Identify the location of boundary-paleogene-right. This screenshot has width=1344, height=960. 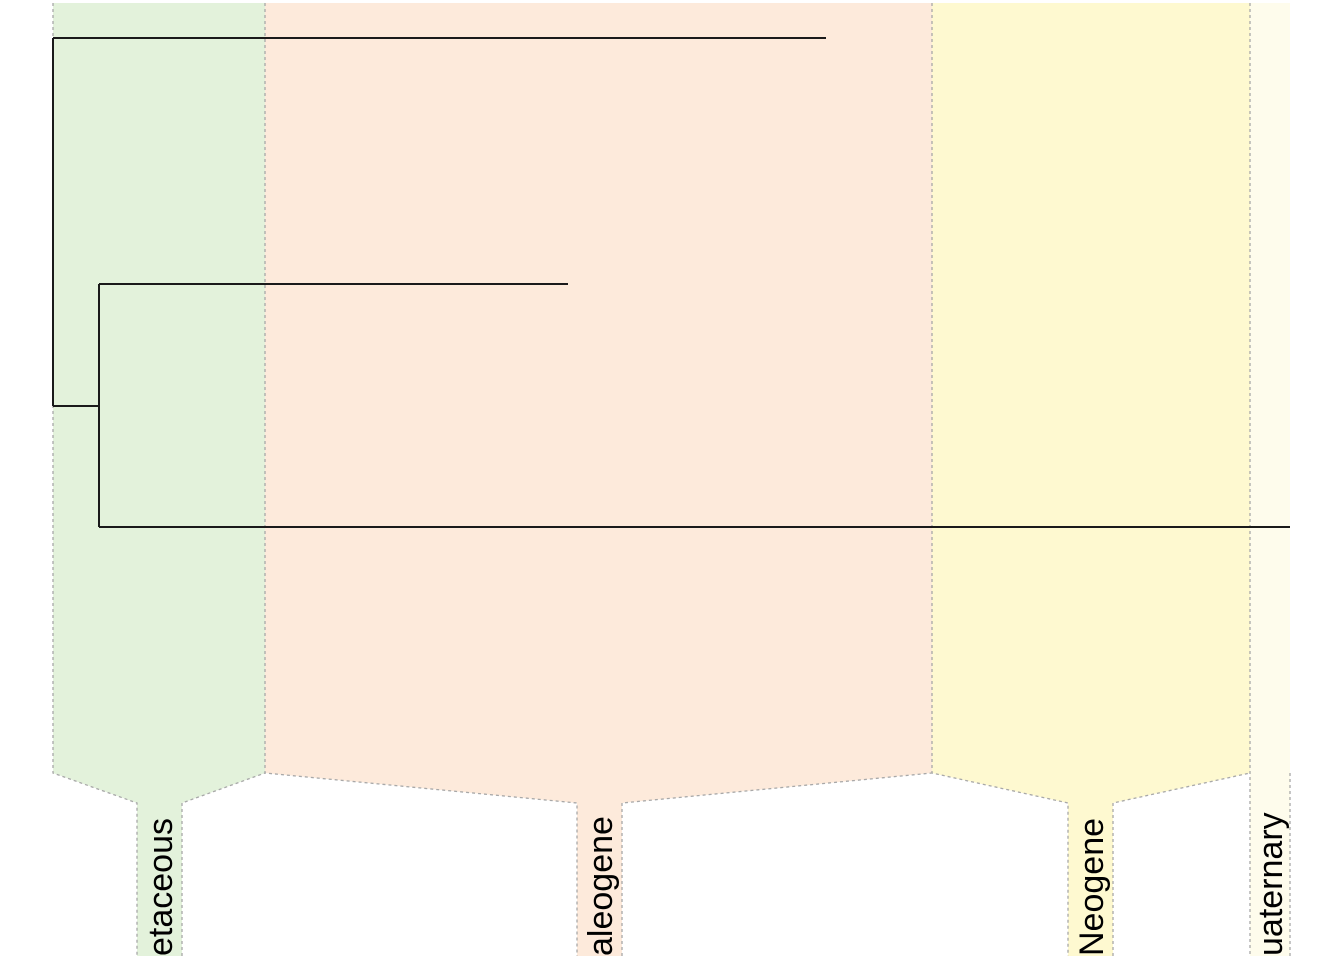
(777, 864).